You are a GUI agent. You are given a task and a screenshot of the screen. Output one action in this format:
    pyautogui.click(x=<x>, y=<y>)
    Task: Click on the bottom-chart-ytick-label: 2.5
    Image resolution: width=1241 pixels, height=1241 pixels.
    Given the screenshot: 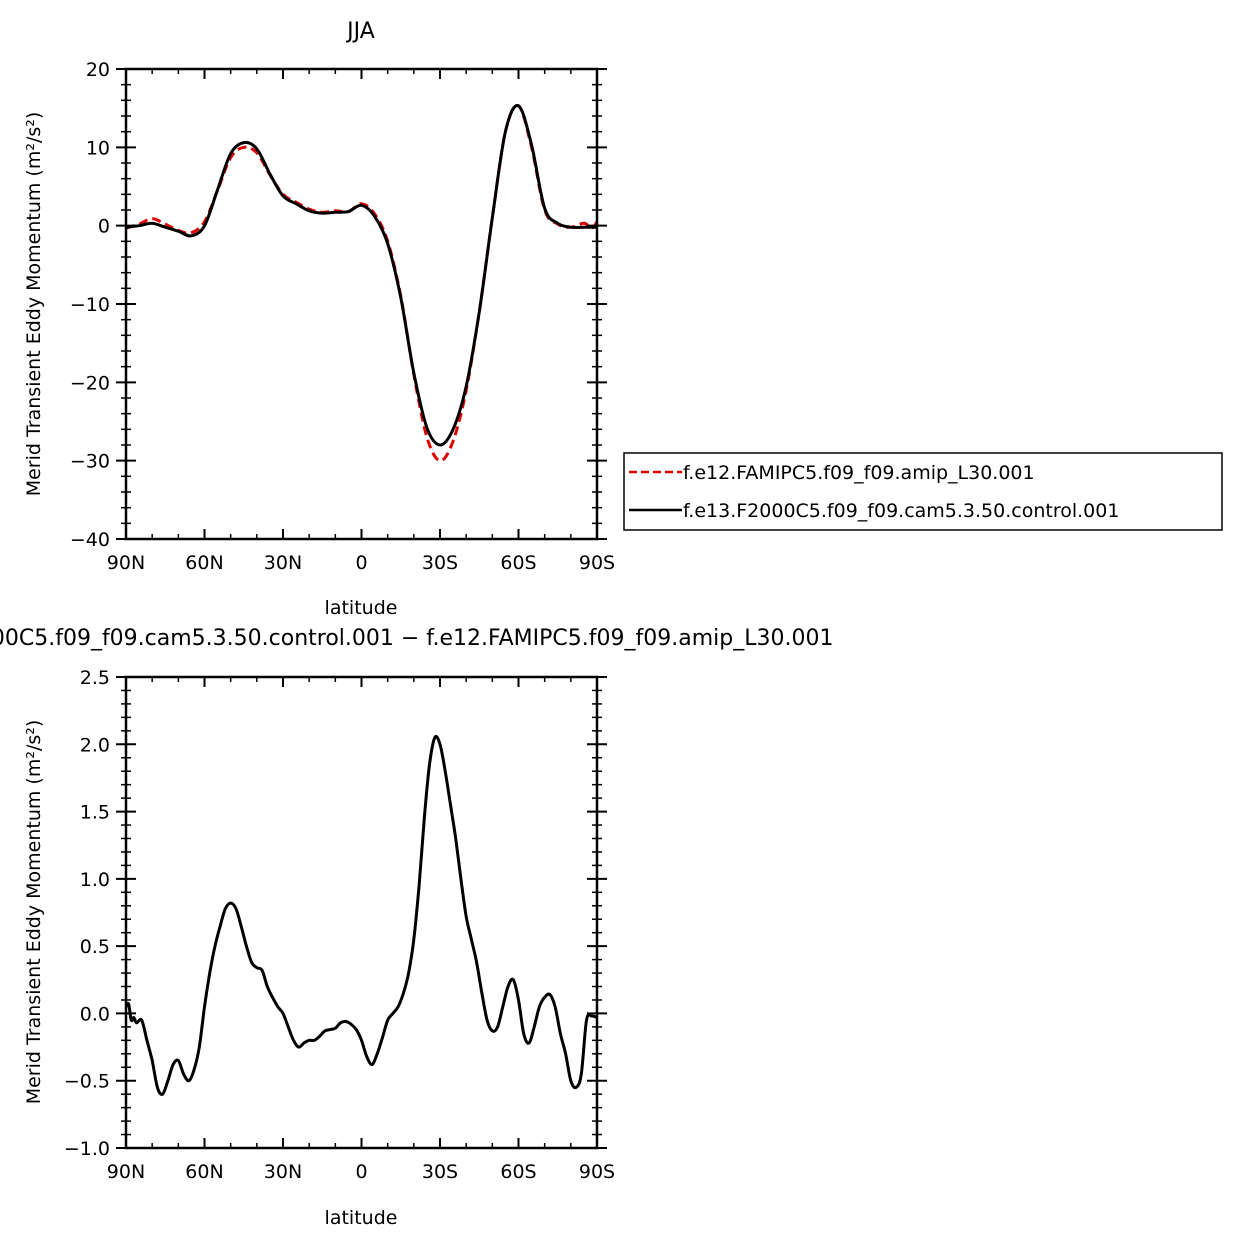 What is the action you would take?
    pyautogui.click(x=95, y=678)
    